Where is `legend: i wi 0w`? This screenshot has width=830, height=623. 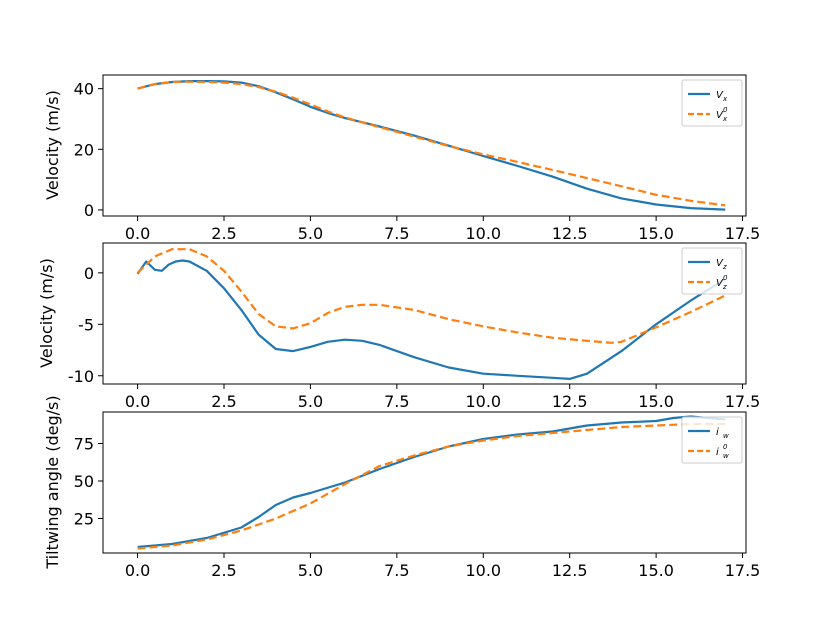 legend: i wi 0w is located at coordinates (712, 440).